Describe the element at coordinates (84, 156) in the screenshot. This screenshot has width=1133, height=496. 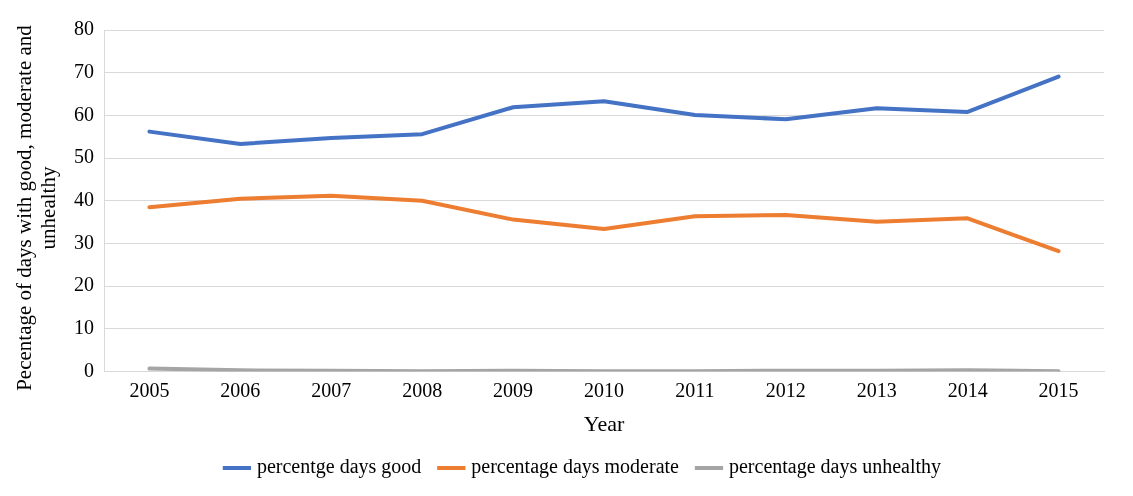
I see `y-tick-label: 50` at that location.